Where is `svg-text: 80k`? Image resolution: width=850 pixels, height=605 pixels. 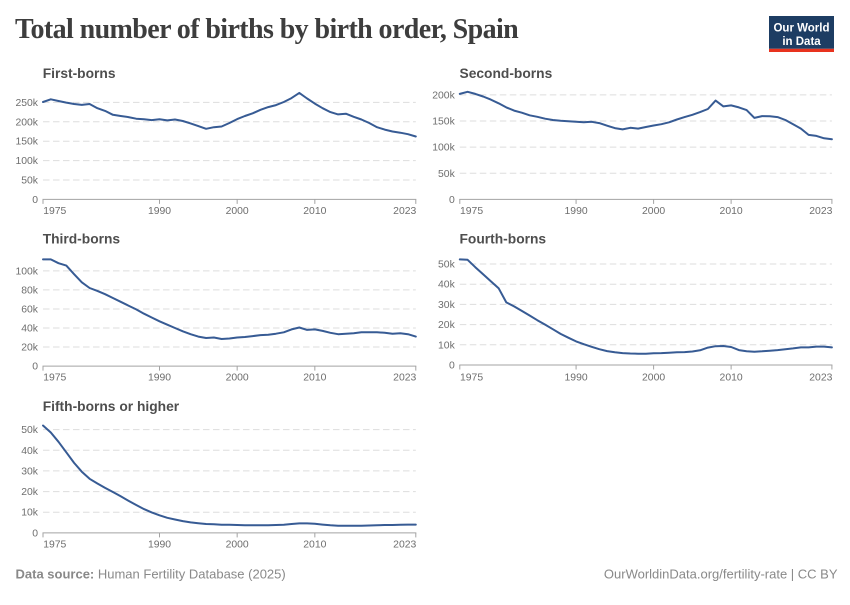
svg-text: 80k is located at coordinates (30, 290).